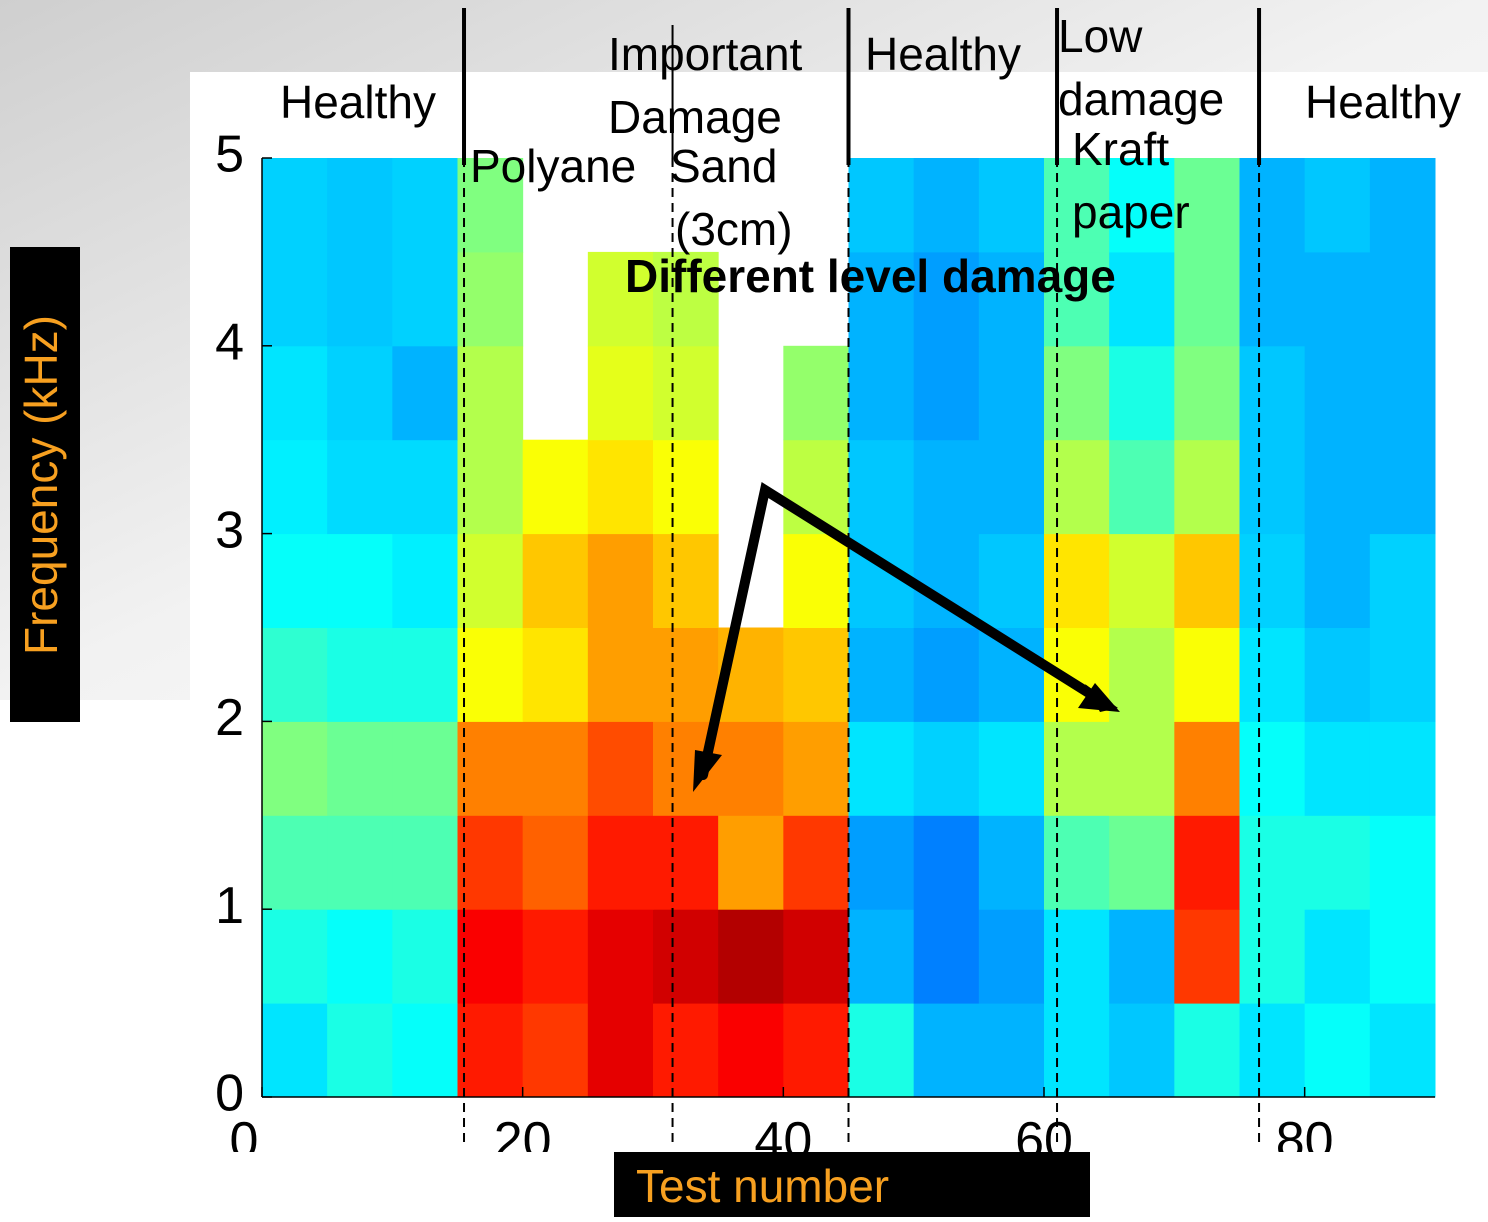 The height and width of the screenshot is (1222, 1488). Describe the element at coordinates (870, 276) in the screenshot. I see `annotation: Different level damage` at that location.